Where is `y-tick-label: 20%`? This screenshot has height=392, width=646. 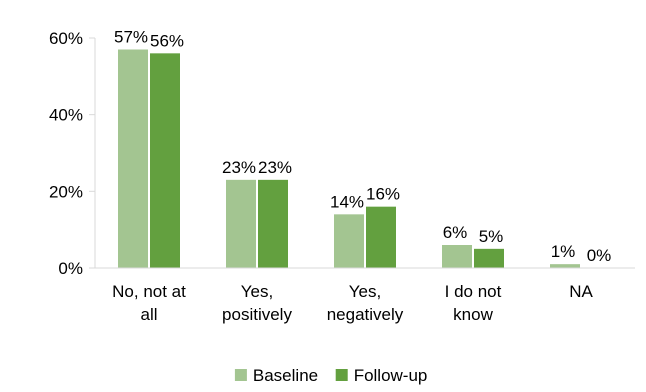
y-tick-label: 20% is located at coordinates (66, 191).